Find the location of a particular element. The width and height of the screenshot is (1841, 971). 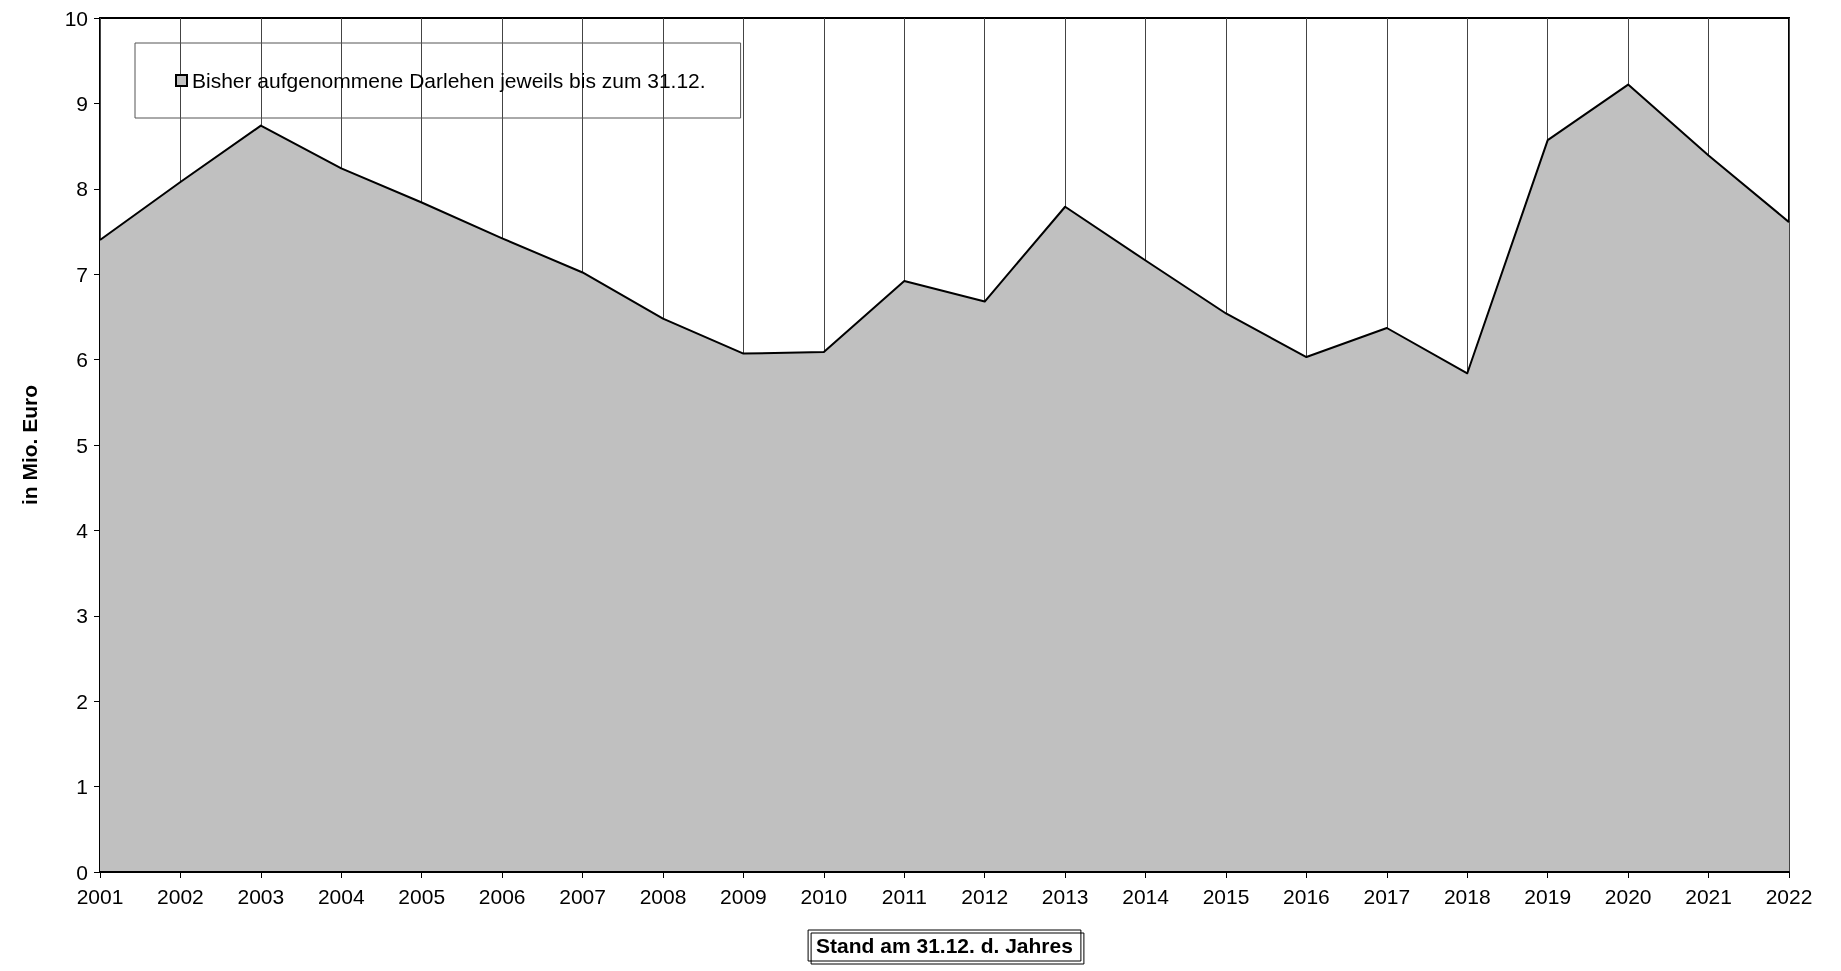

y-tick-label: 8 is located at coordinates (82, 189).